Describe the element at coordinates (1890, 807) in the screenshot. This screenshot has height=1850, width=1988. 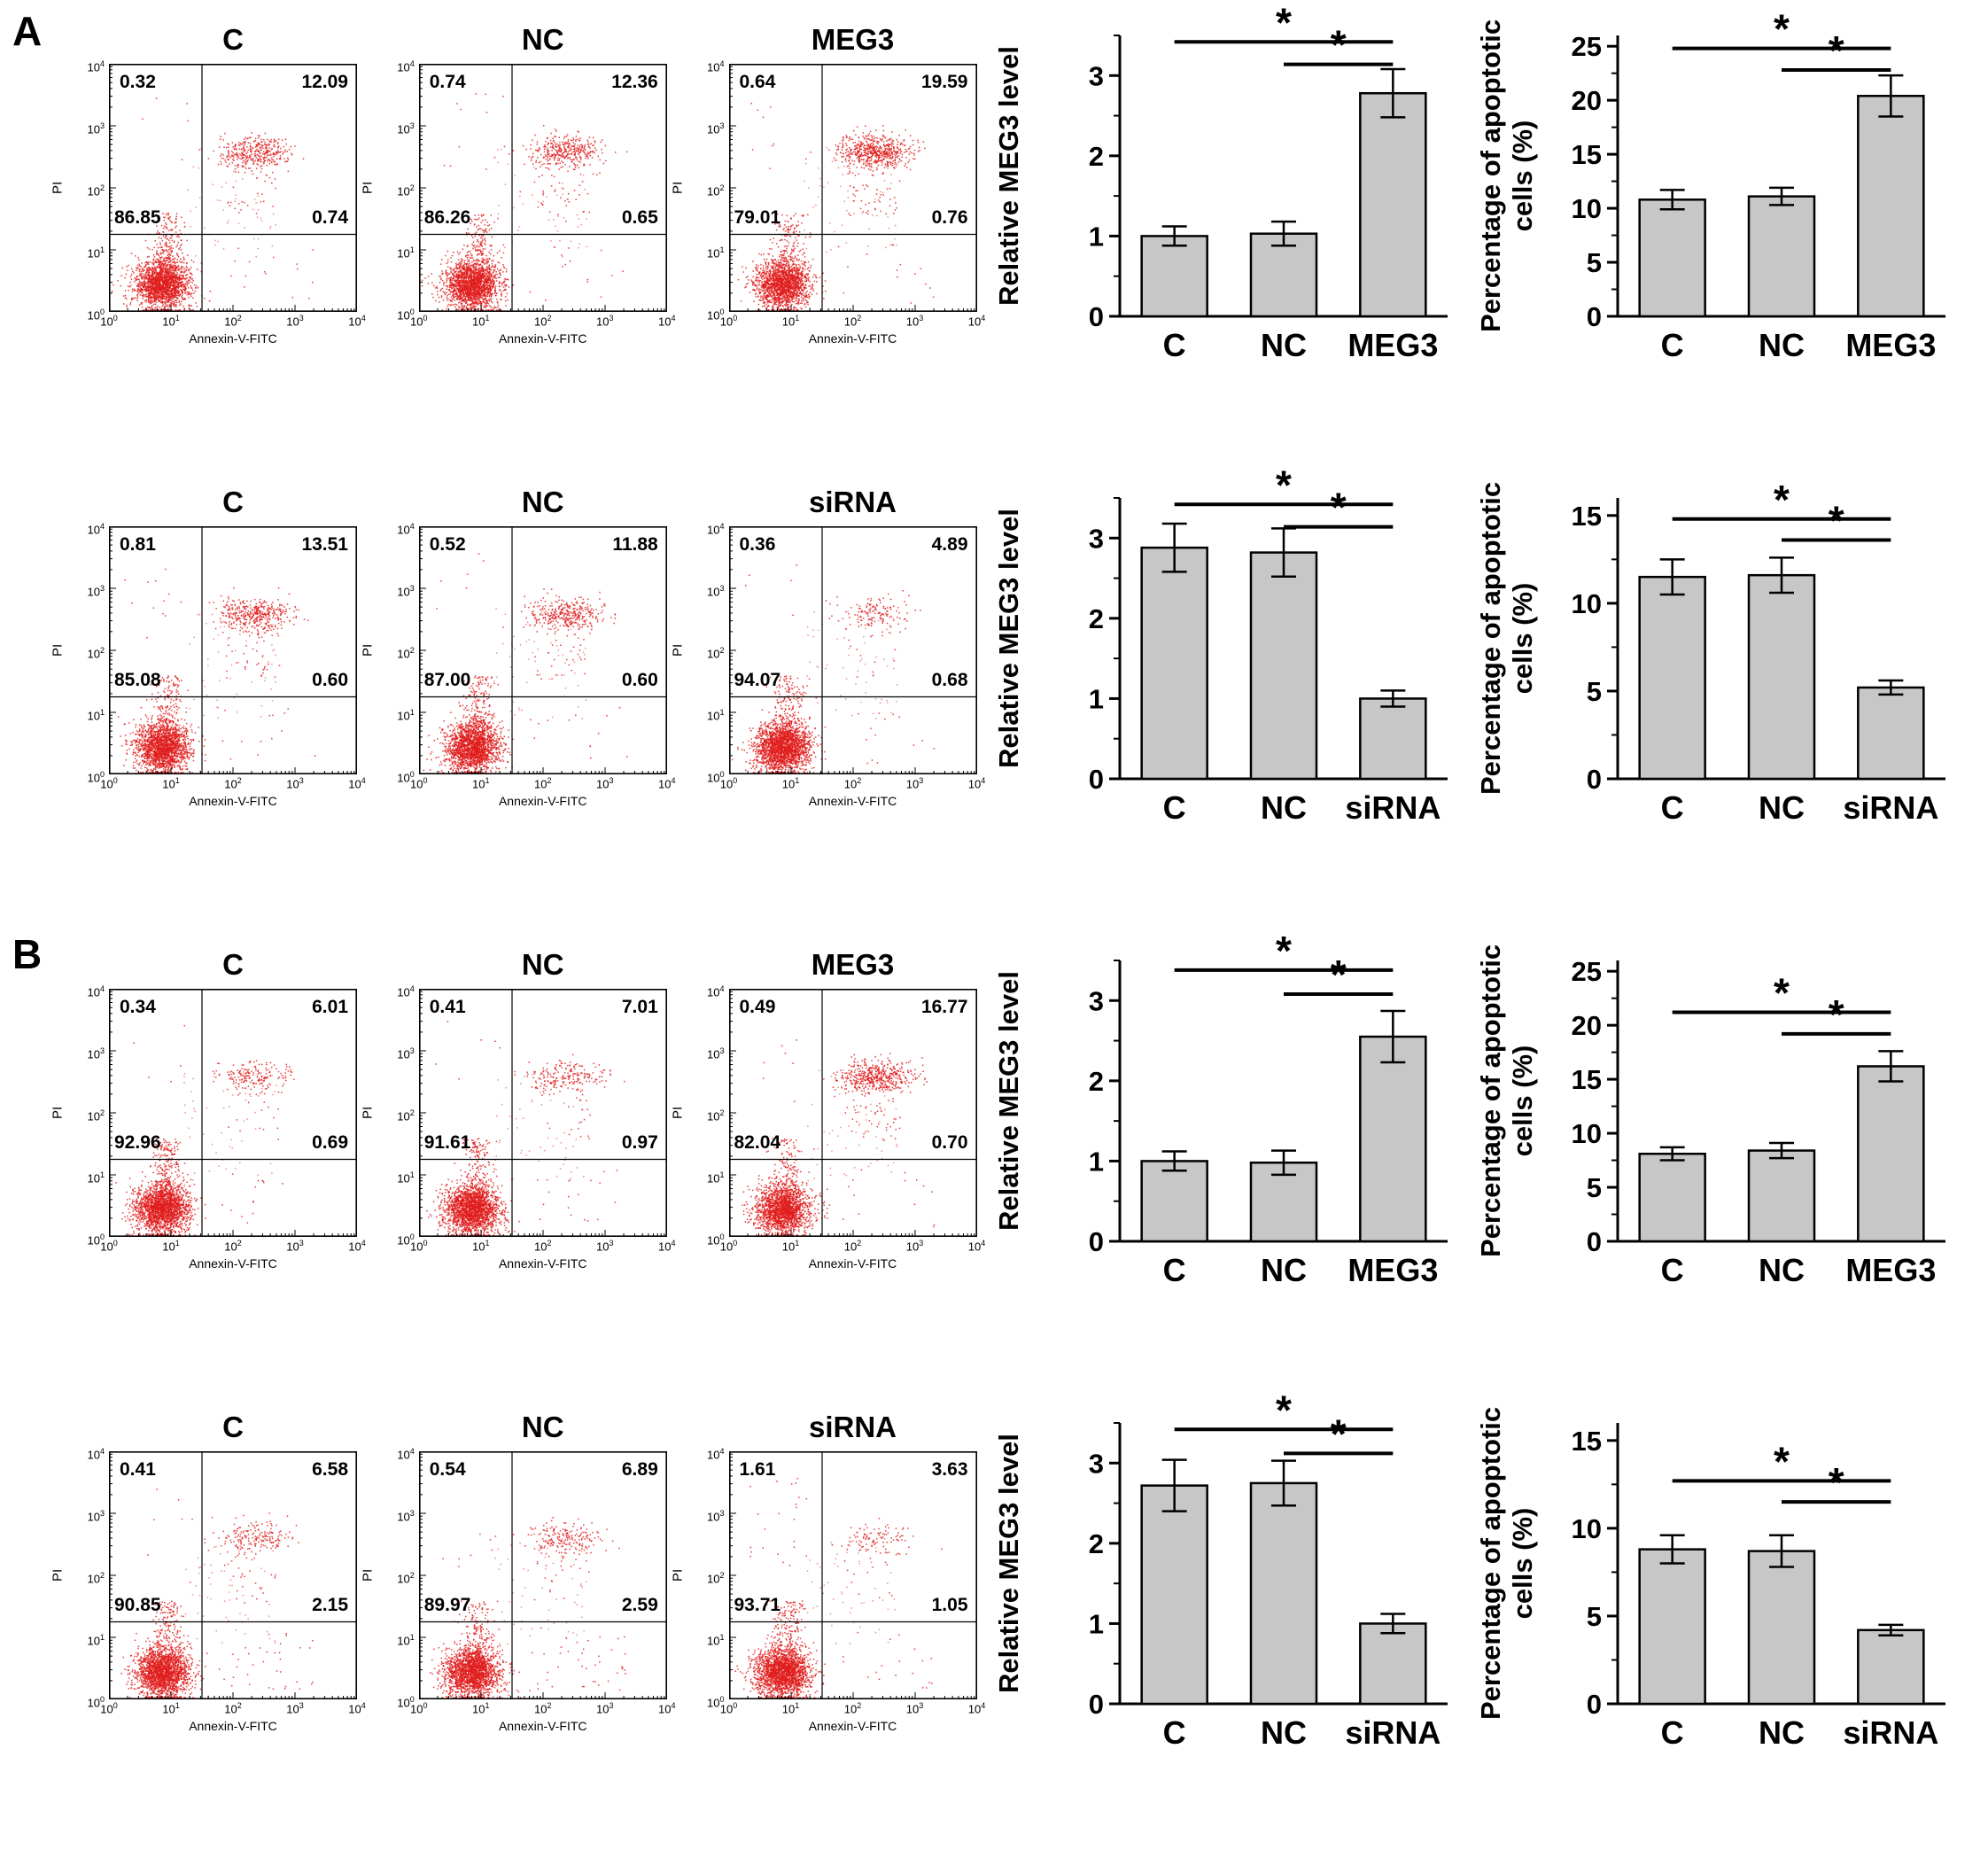
I see `category-label: siRNA` at that location.